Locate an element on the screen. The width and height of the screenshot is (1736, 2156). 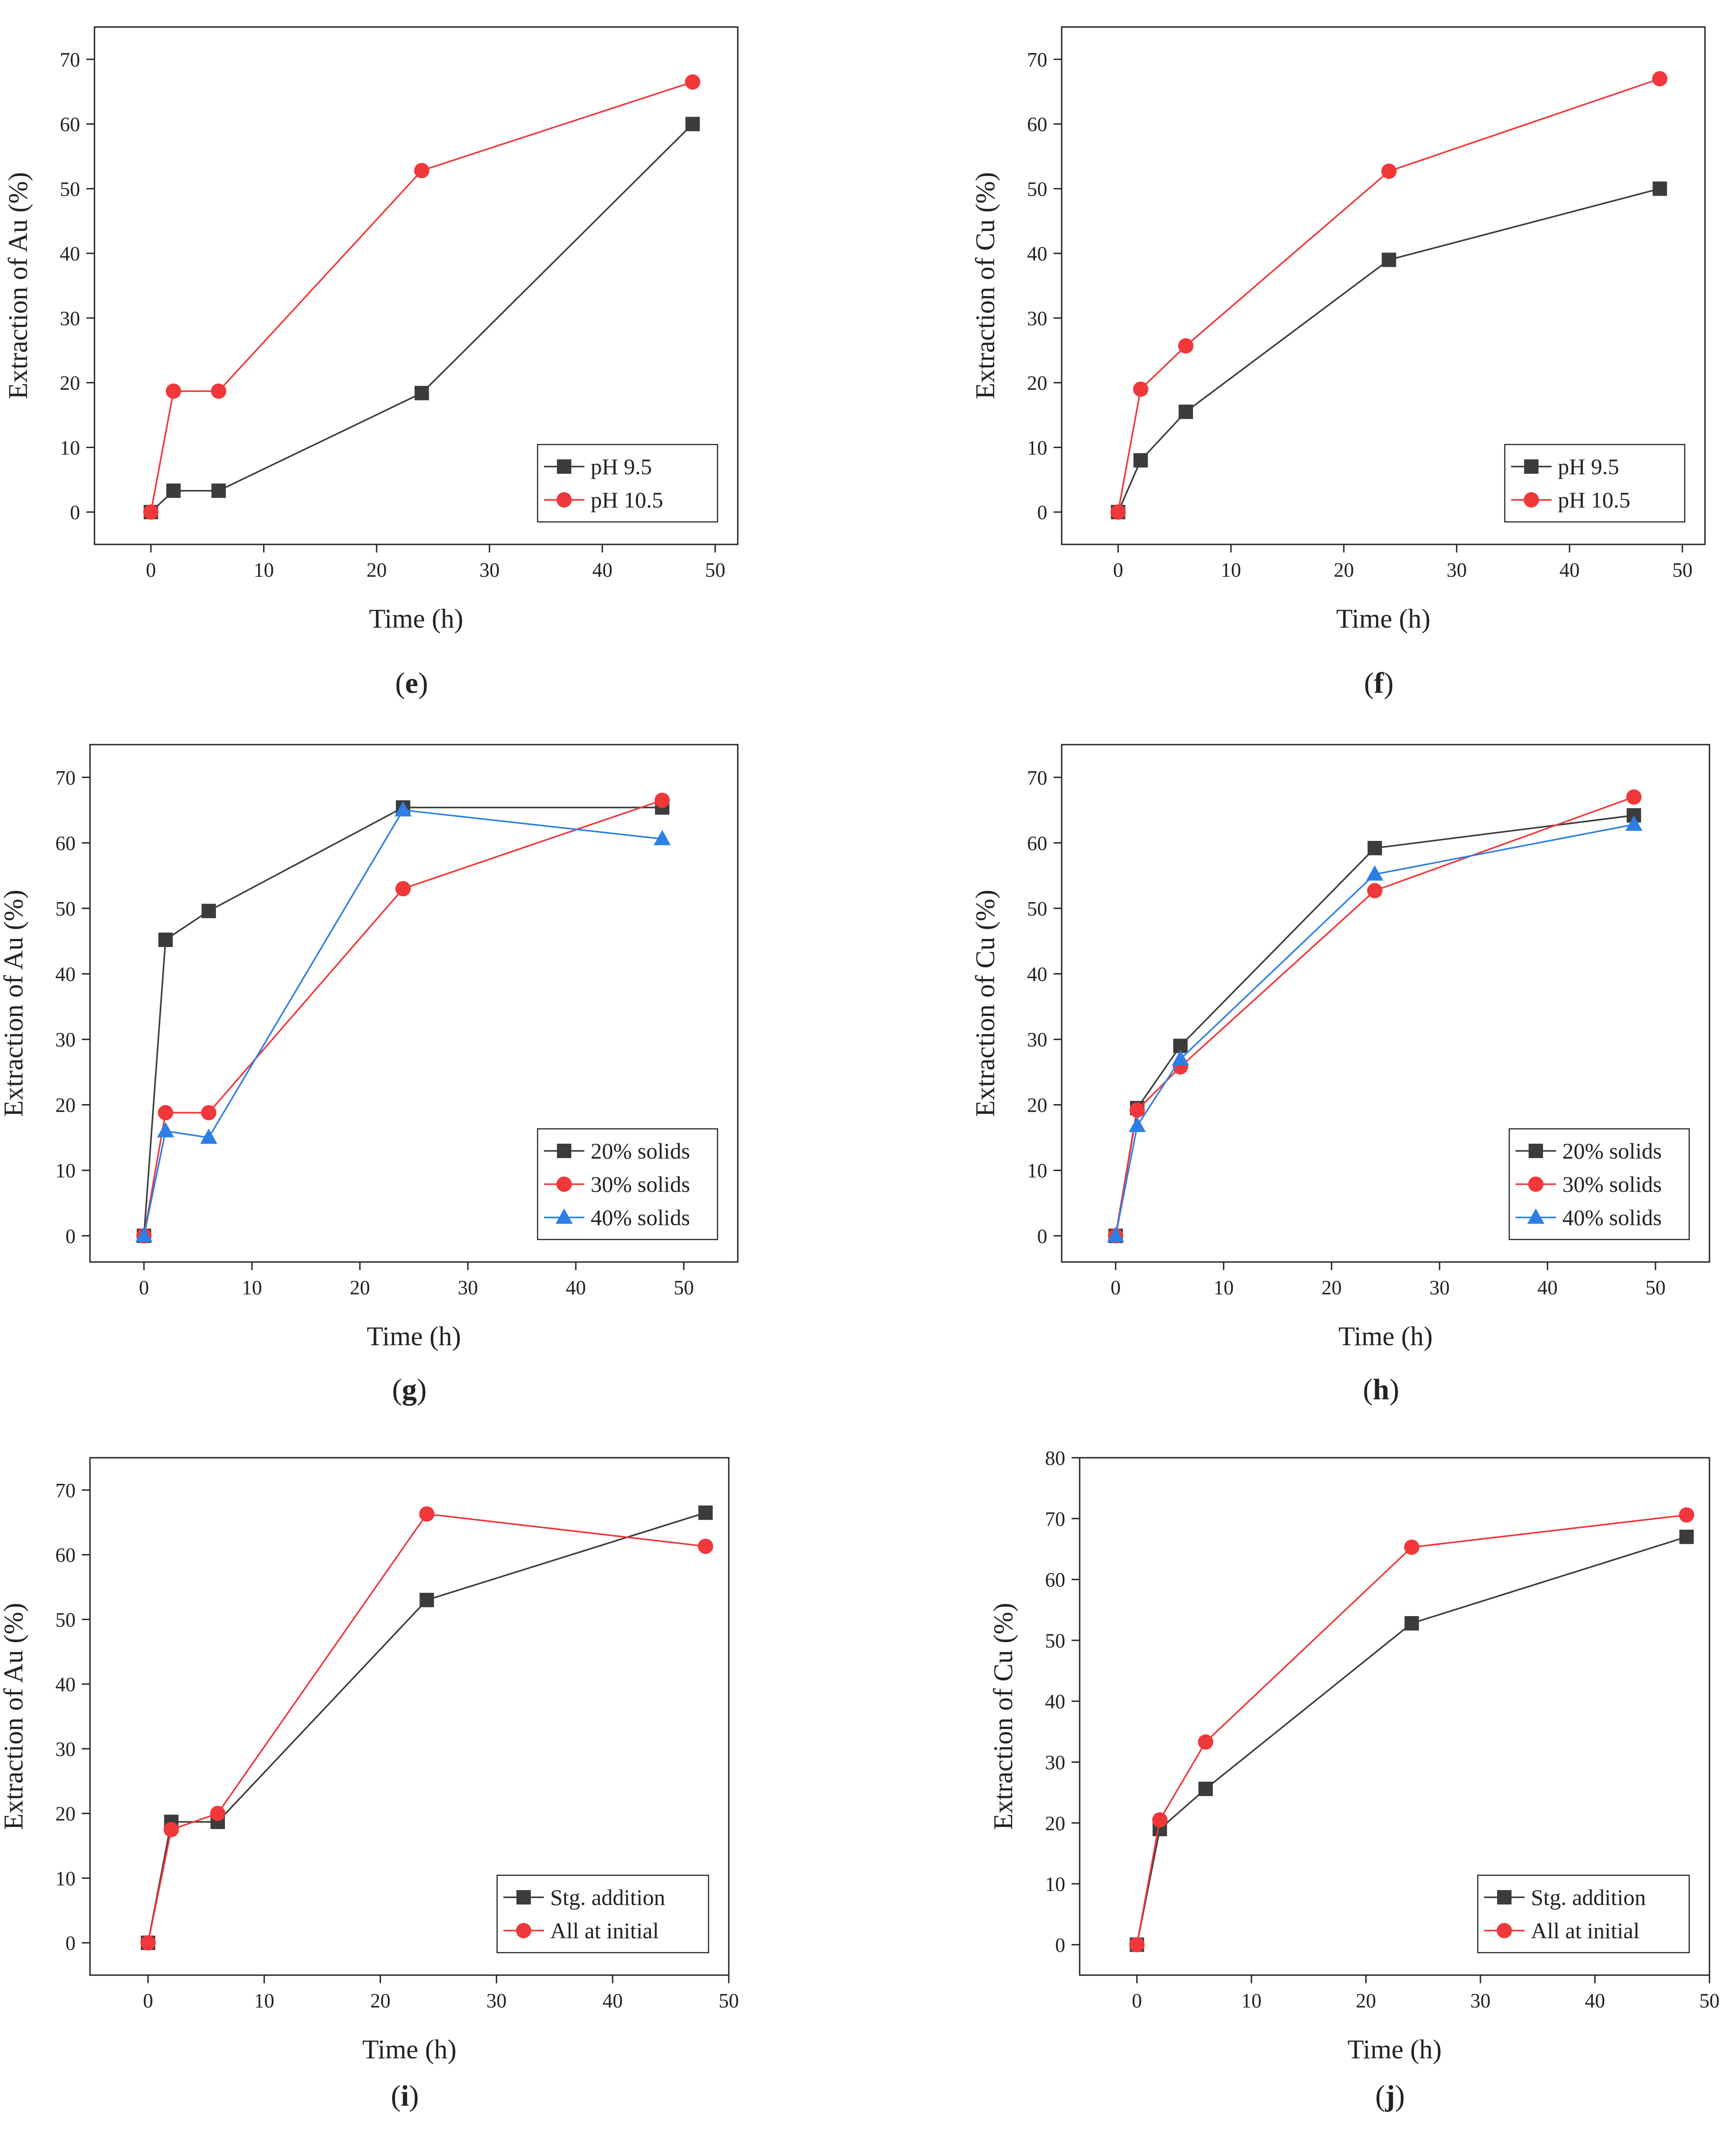
panel-caption-letter: h is located at coordinates (1381, 1389).